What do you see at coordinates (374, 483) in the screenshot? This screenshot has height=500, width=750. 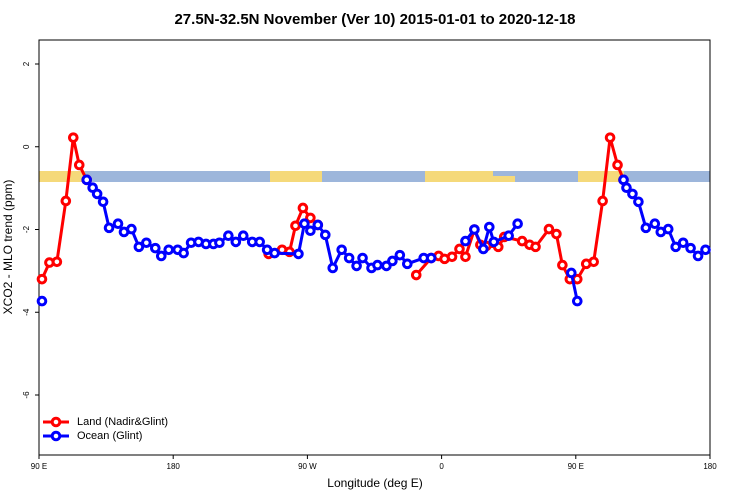 I see `x-axis-label: Longitude (deg E)` at bounding box center [374, 483].